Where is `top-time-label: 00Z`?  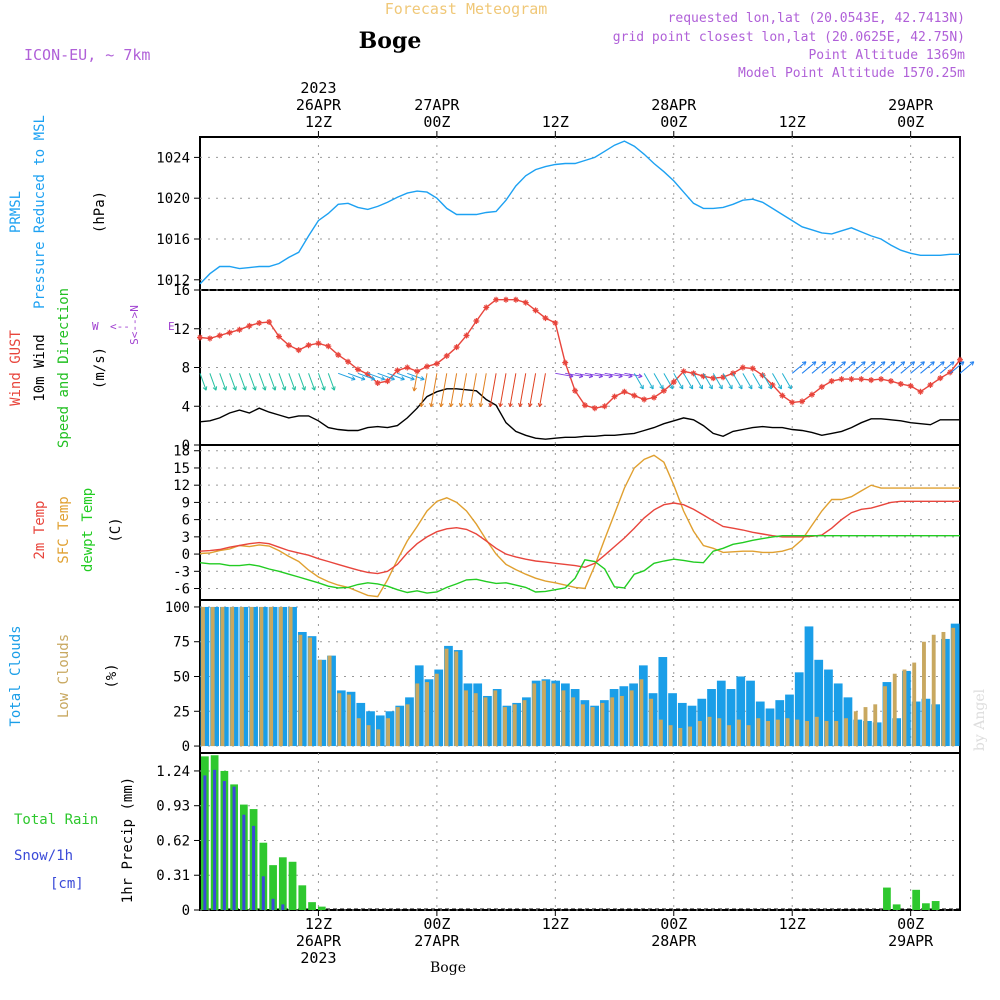 top-time-label: 00Z is located at coordinates (436, 122).